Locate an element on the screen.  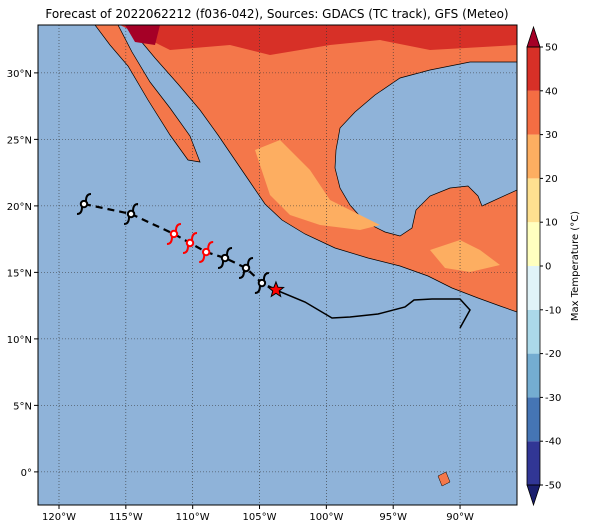
hot-region is located at coordinates (318, 40).